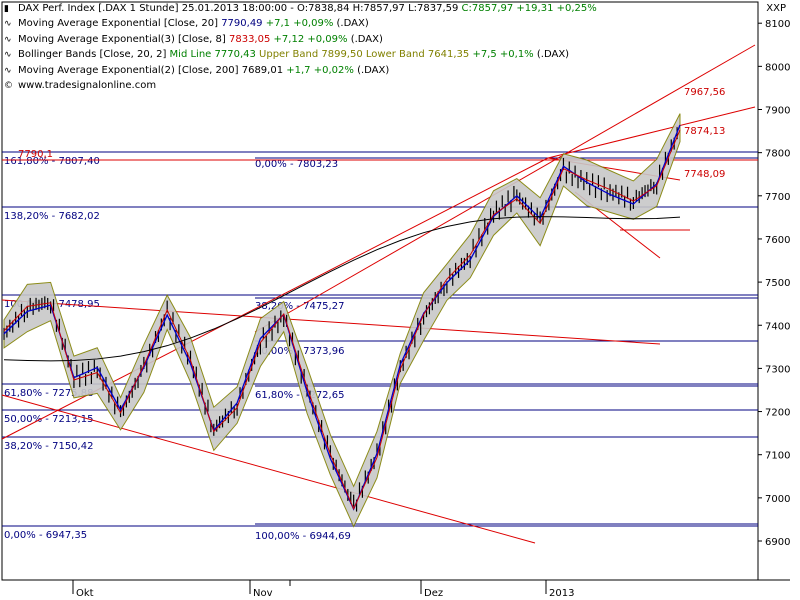 This screenshot has width=800, height=600. Describe the element at coordinates (777, 240) in the screenshot. I see `y-tick-label: 7600` at that location.